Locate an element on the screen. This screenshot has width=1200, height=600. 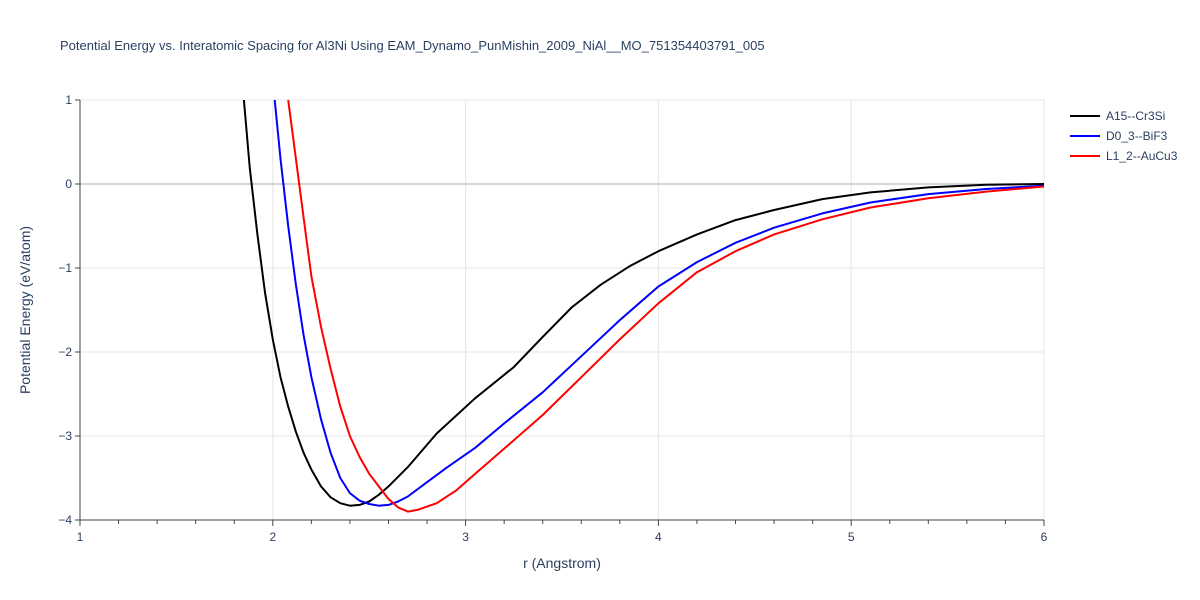
y-tick-label: 0 is located at coordinates (68, 184).